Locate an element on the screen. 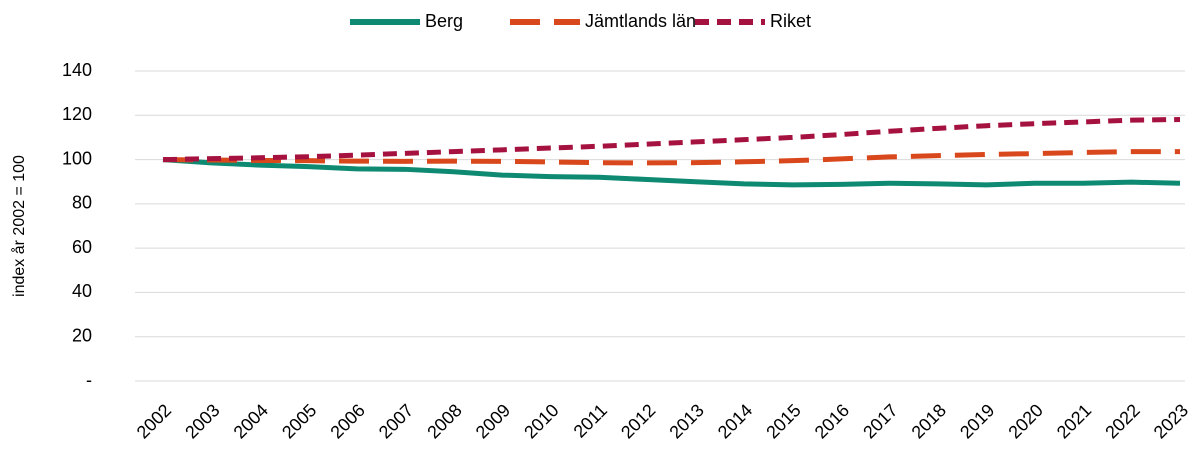 The image size is (1192, 455). legend-label: Riket is located at coordinates (790, 21).